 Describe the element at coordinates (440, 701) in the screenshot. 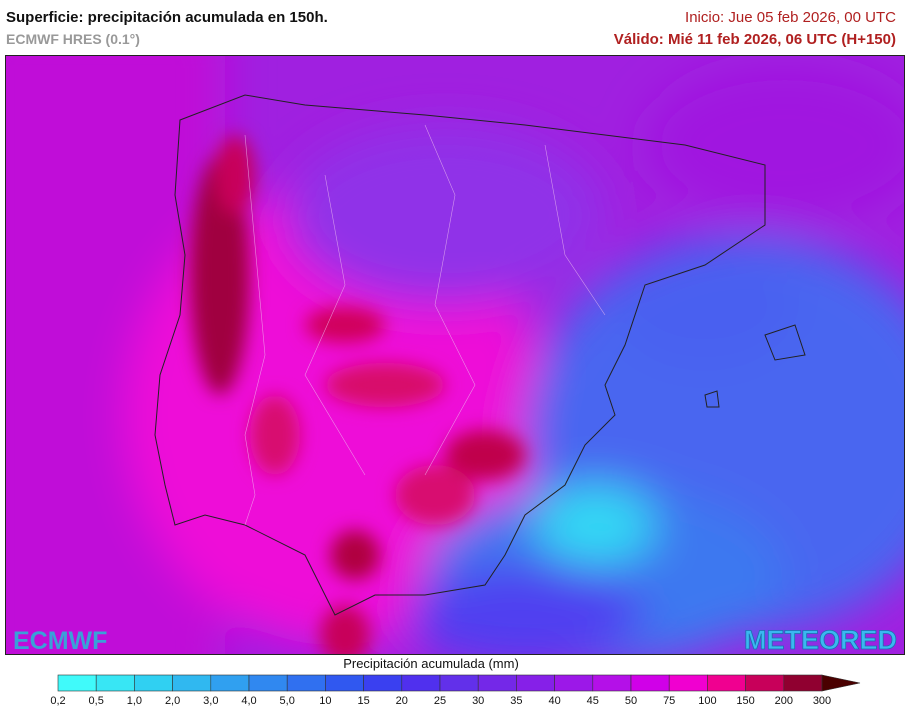

I see `legend-tick-label: 25` at that location.